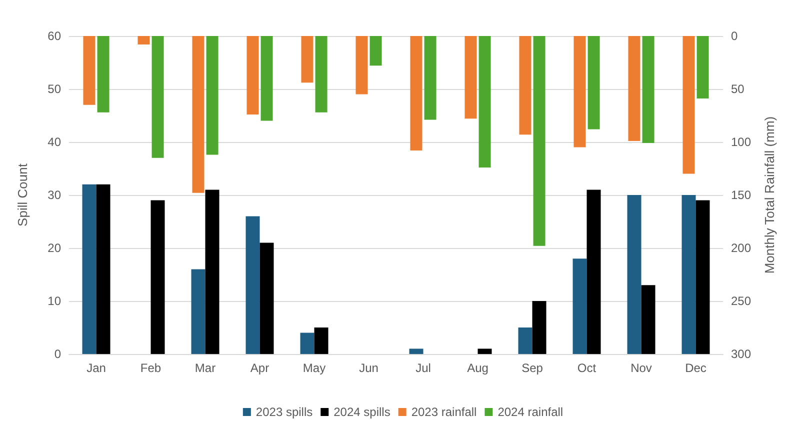 This screenshot has width=807, height=443. Describe the element at coordinates (741, 301) in the screenshot. I see `y2-tick-label: 250` at that location.